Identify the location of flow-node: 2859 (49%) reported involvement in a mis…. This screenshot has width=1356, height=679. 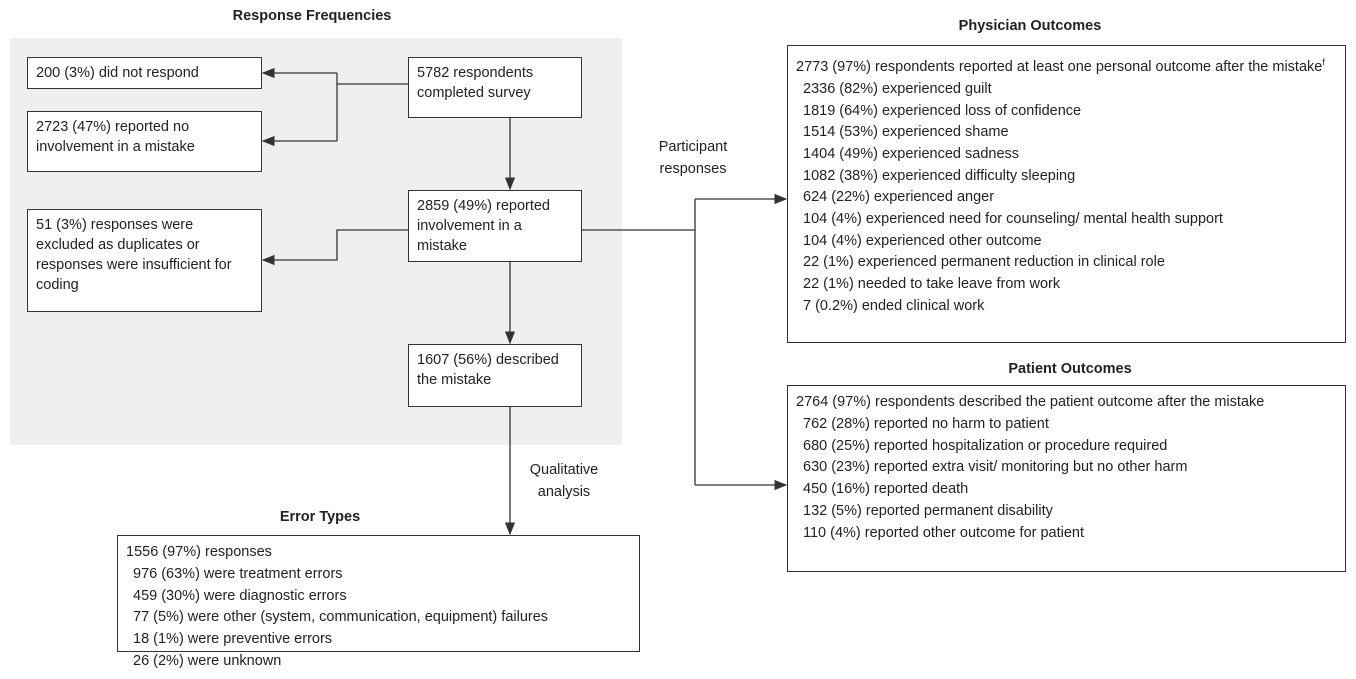
(495, 226).